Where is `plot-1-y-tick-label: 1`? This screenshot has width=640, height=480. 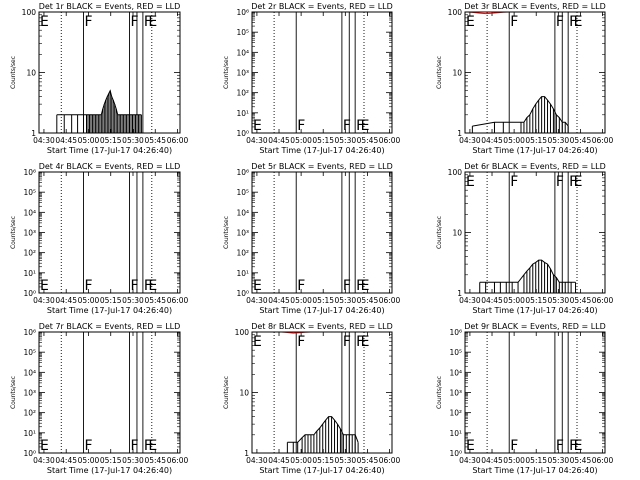
plot-1-y-tick-label: 1 is located at coordinates (33, 133).